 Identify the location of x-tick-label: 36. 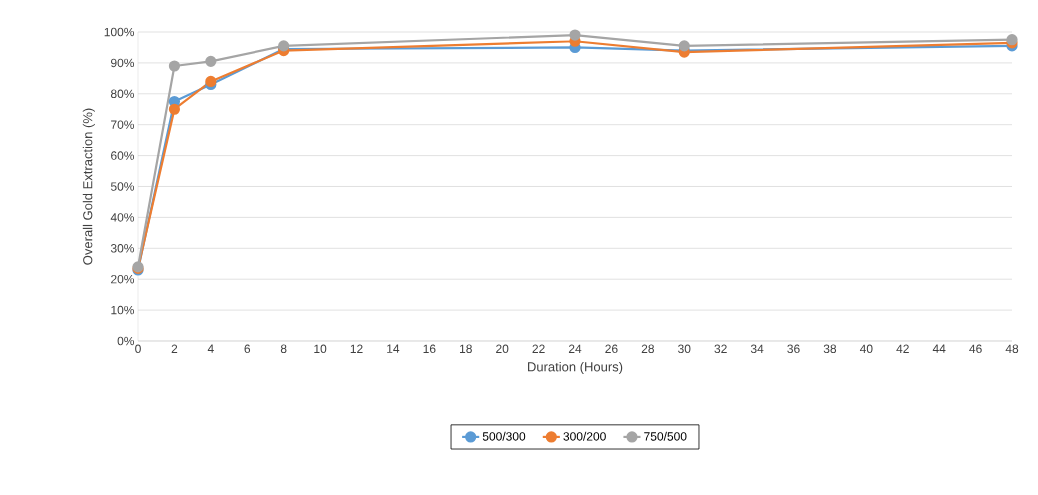
(793, 349).